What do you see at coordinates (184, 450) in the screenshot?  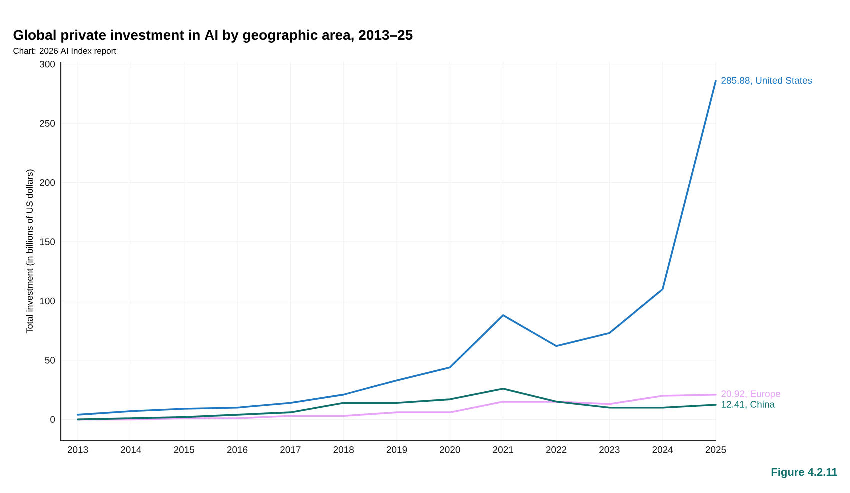 I see `x-tick-label: 2015` at bounding box center [184, 450].